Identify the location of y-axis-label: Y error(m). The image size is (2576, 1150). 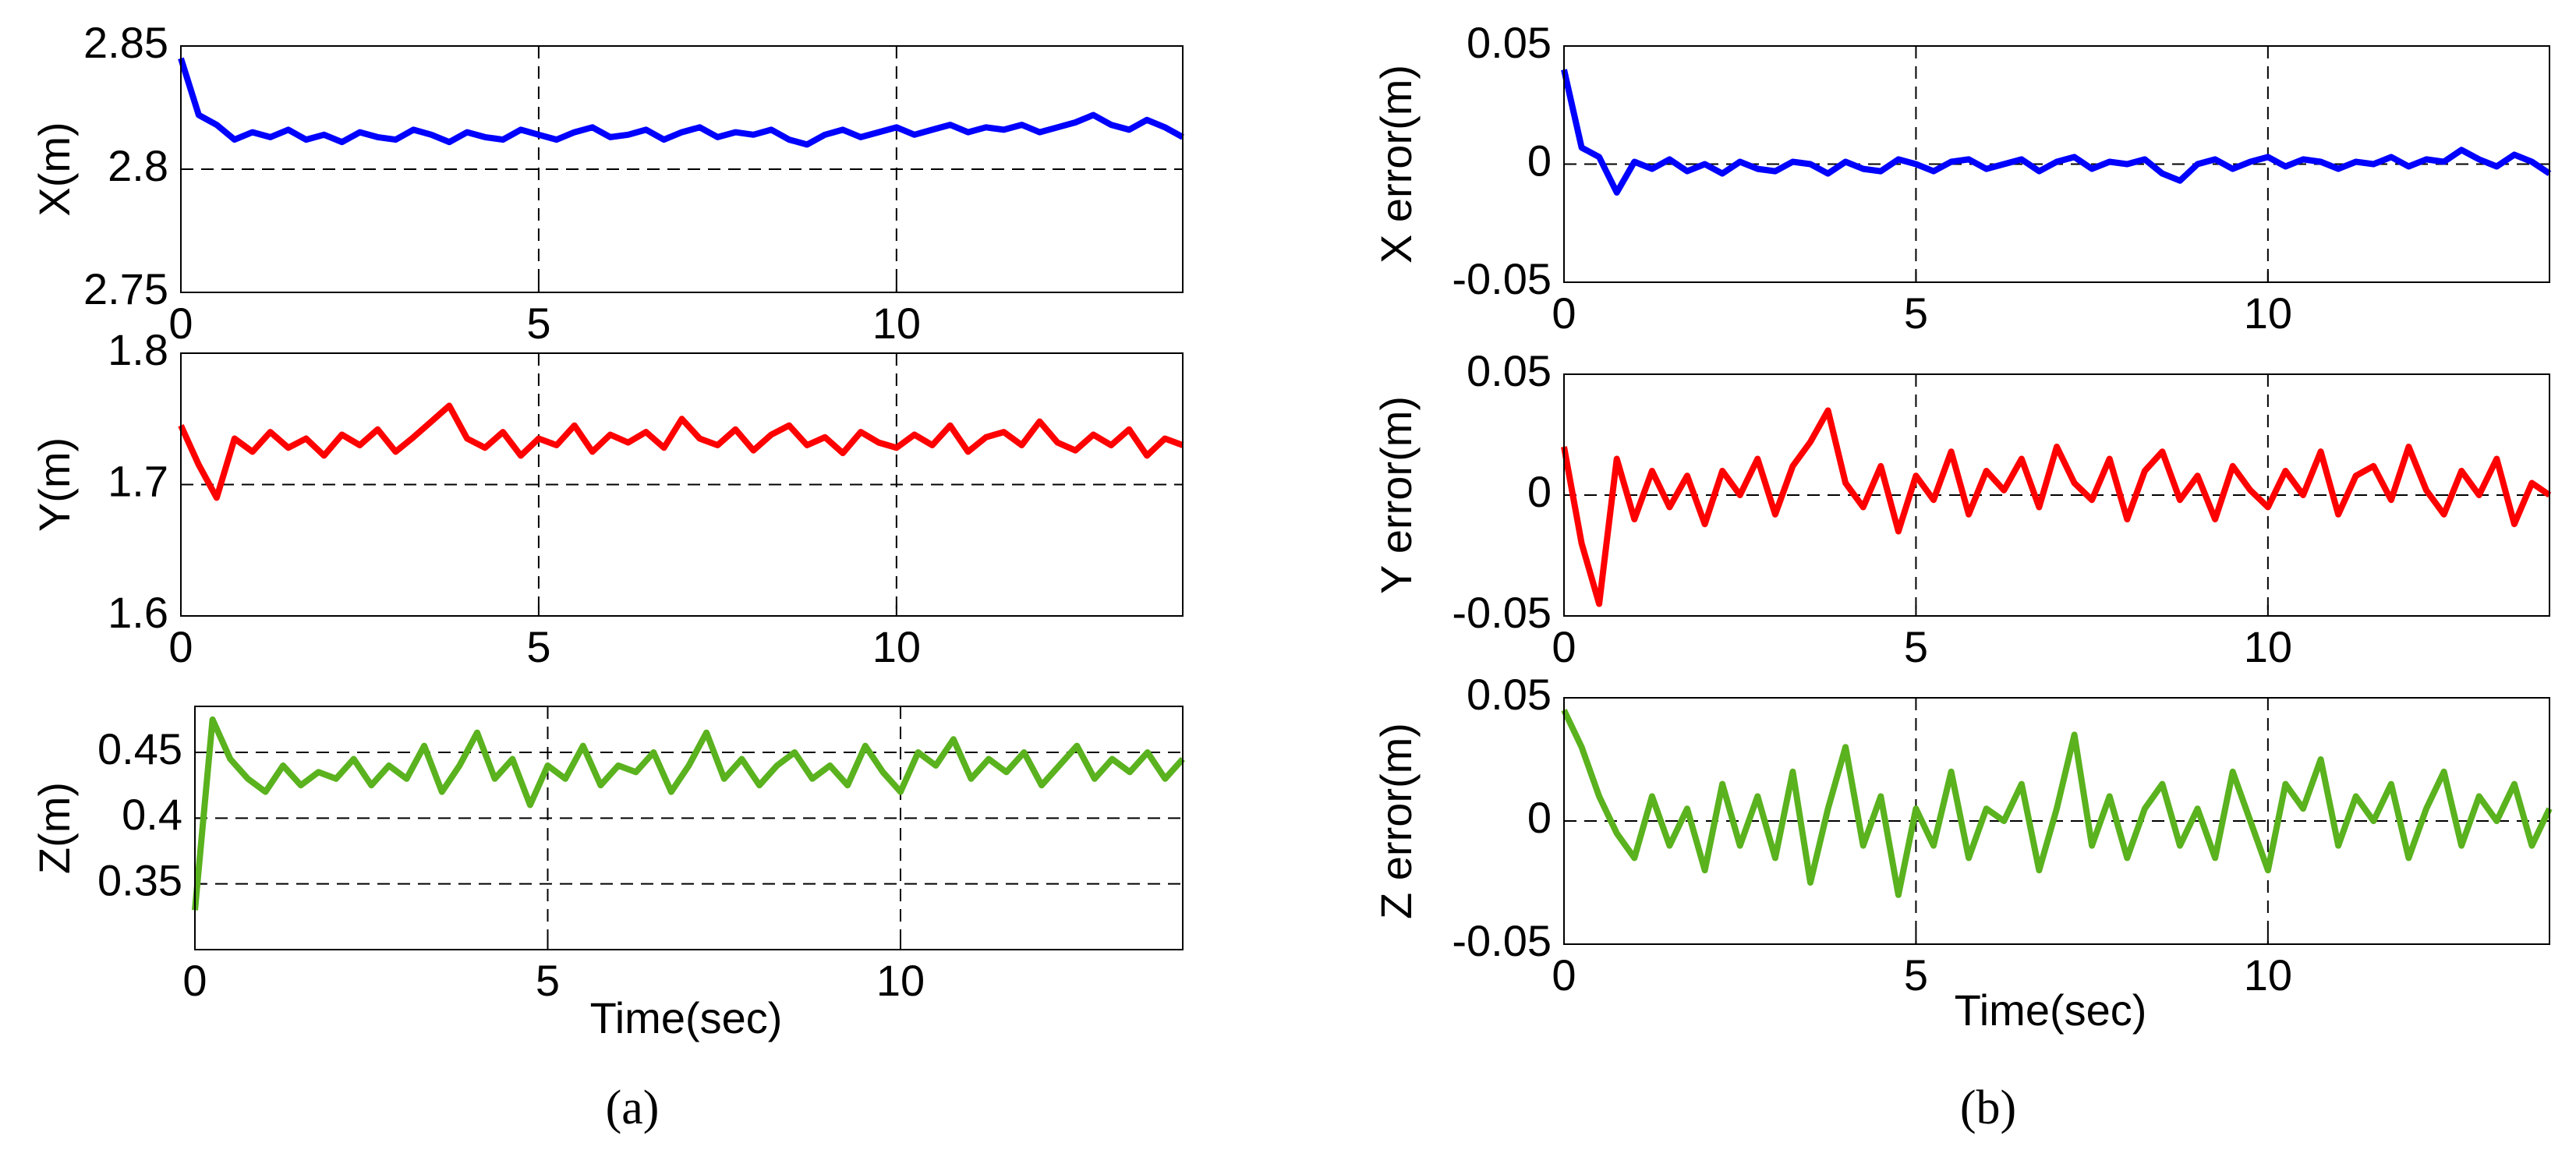
(1396, 495).